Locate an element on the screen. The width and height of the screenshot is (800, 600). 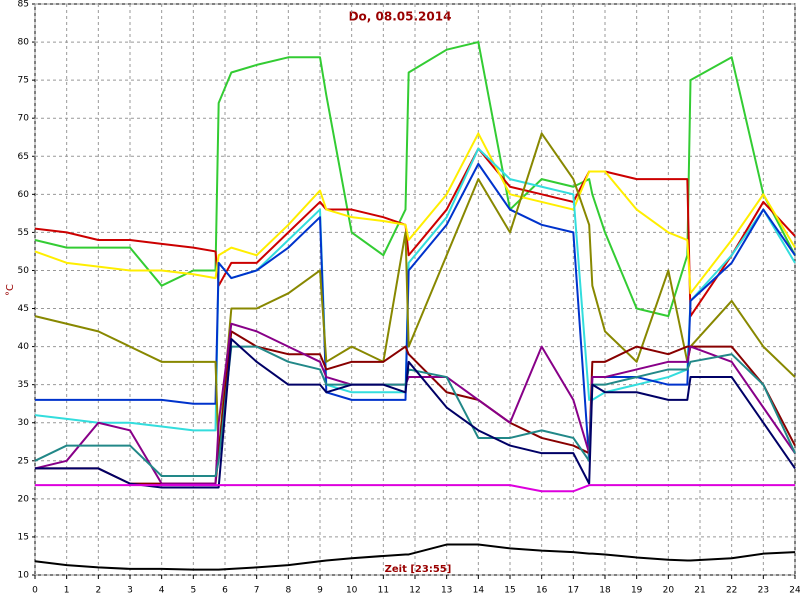
x-tick-label: 20 is located at coordinates (669, 591).